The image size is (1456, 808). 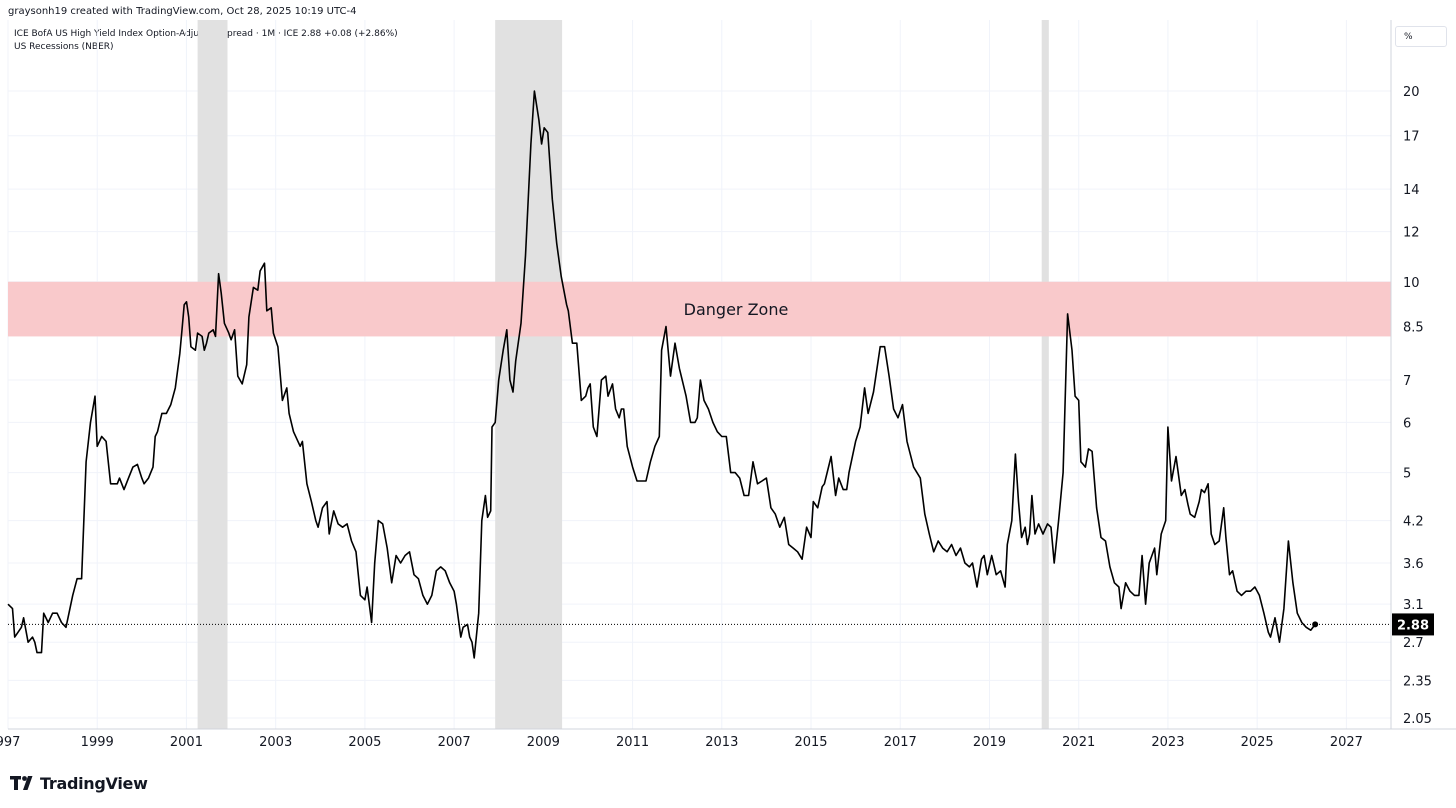 What do you see at coordinates (1411, 190) in the screenshot?
I see `y-tick-label: 14` at bounding box center [1411, 190].